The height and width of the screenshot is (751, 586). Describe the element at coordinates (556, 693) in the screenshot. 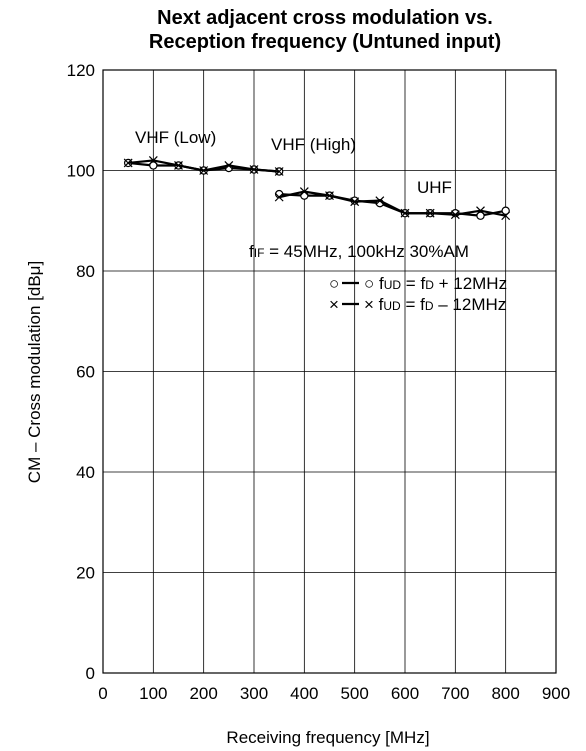

I see `x-tick-label: 900` at that location.